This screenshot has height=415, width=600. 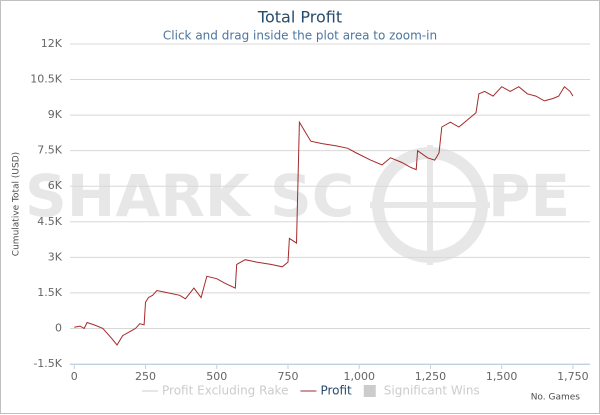 What do you see at coordinates (225, 391) in the screenshot?
I see `legend-label: Profit Excluding Rake` at bounding box center [225, 391].